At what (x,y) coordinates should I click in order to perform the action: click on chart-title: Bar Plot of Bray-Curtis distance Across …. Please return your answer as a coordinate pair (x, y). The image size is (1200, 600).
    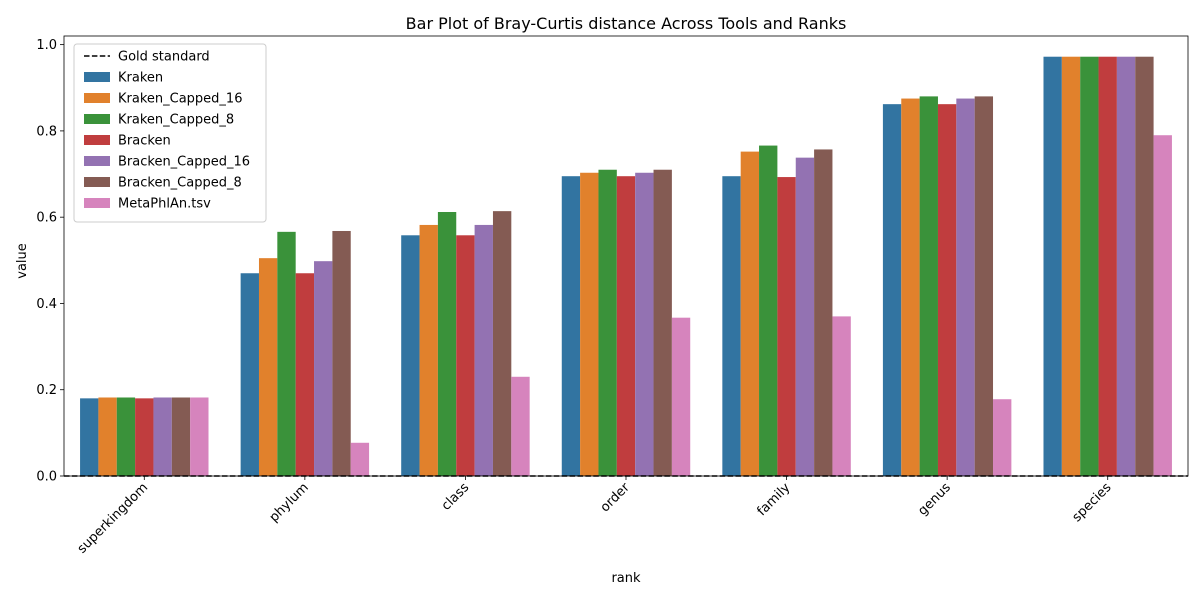
    Looking at the image, I should click on (626, 23).